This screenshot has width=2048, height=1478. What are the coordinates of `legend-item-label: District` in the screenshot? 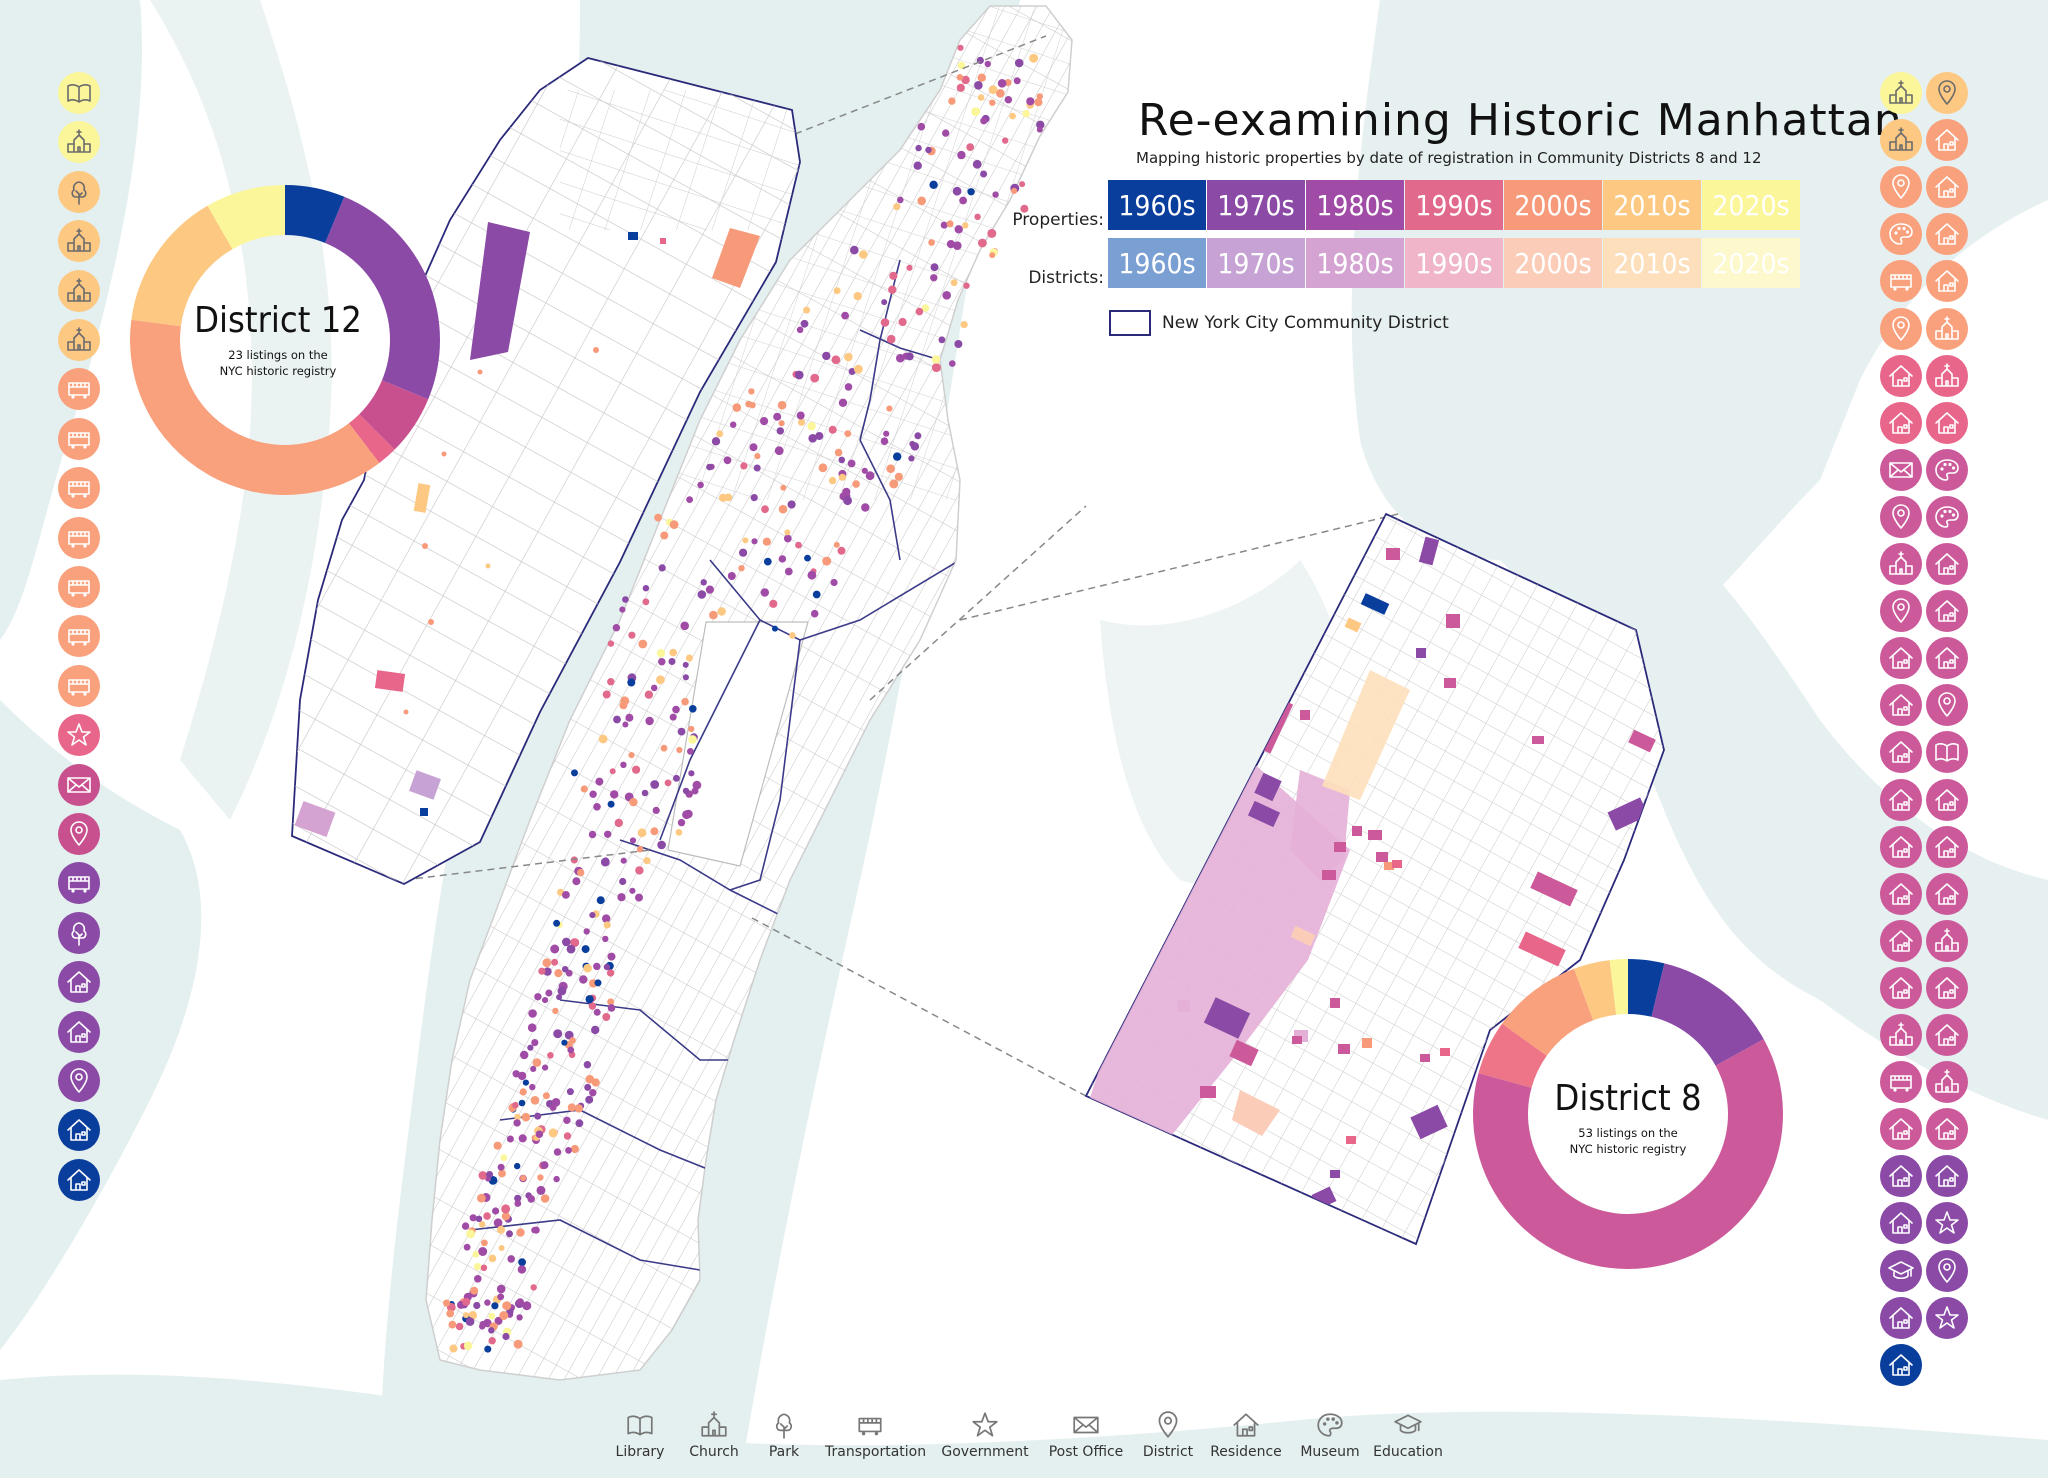 It's located at (1168, 1452).